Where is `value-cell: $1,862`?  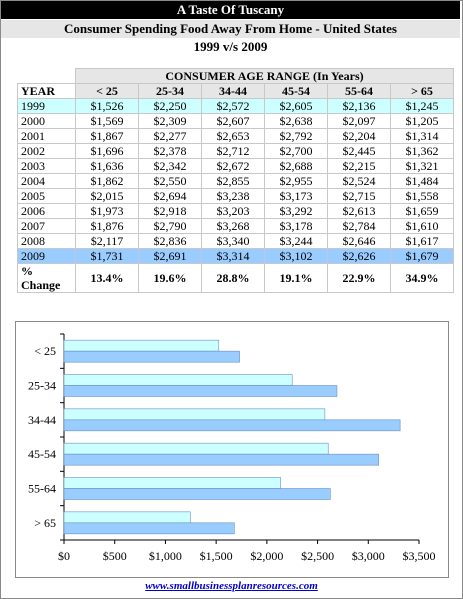 value-cell: $1,862 is located at coordinates (107, 181).